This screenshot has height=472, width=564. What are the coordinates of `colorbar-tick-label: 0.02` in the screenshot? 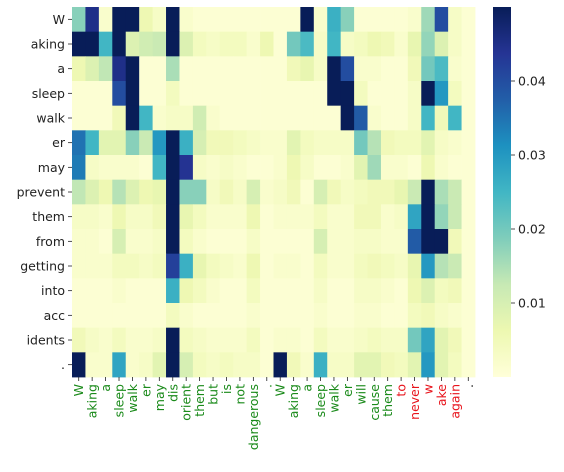 It's located at (532, 229).